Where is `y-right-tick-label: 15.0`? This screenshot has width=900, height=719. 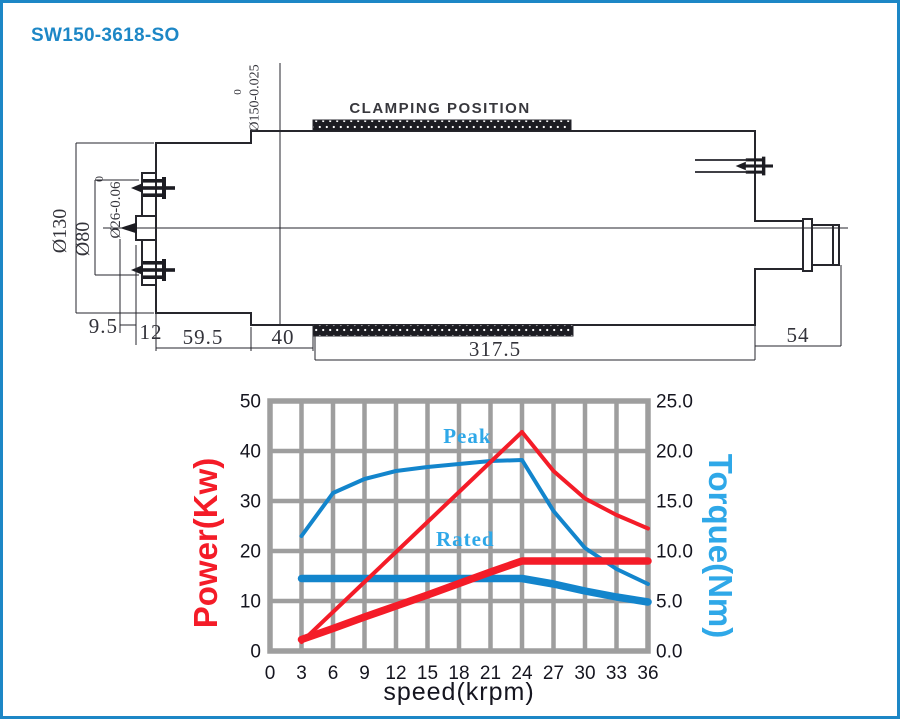
y-right-tick-label: 15.0 is located at coordinates (674, 502).